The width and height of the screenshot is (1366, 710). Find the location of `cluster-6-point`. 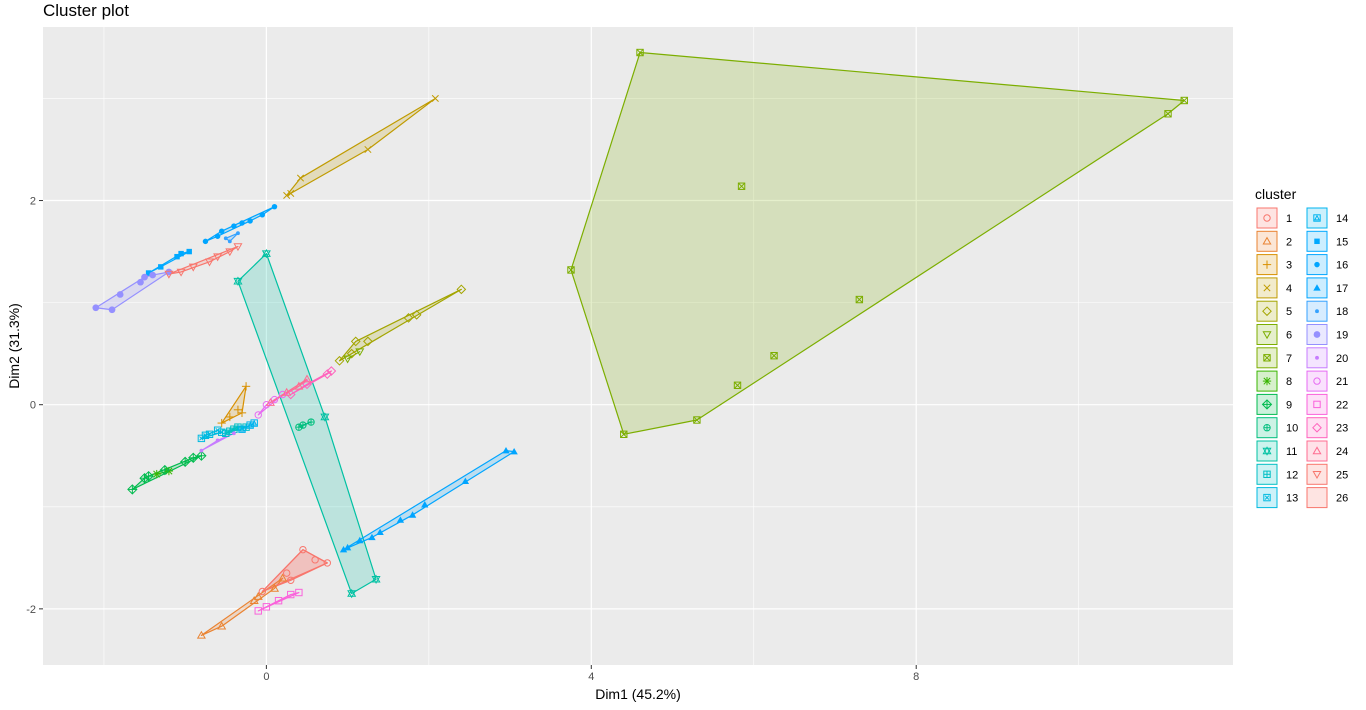

cluster-6-point is located at coordinates (360, 352).